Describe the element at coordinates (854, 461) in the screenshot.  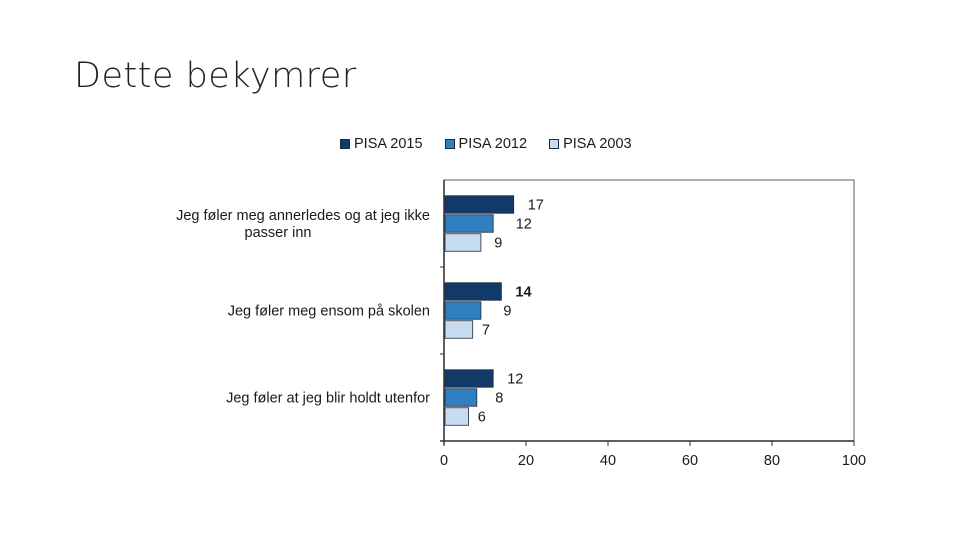
I see `x-tick-label: 100` at that location.